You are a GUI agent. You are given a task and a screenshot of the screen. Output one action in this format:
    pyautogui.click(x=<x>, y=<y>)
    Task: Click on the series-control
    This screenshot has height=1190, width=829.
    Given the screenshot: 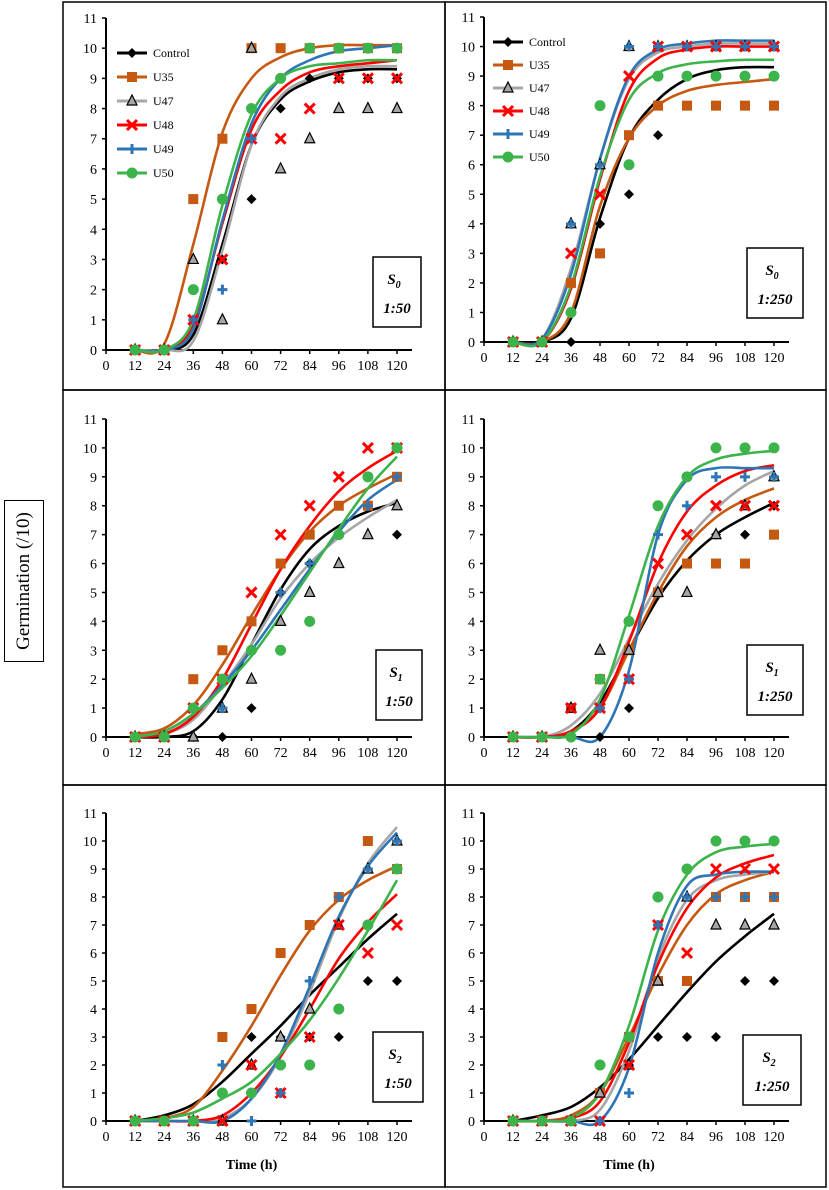 What is the action you would take?
    pyautogui.click(x=643, y=1051)
    